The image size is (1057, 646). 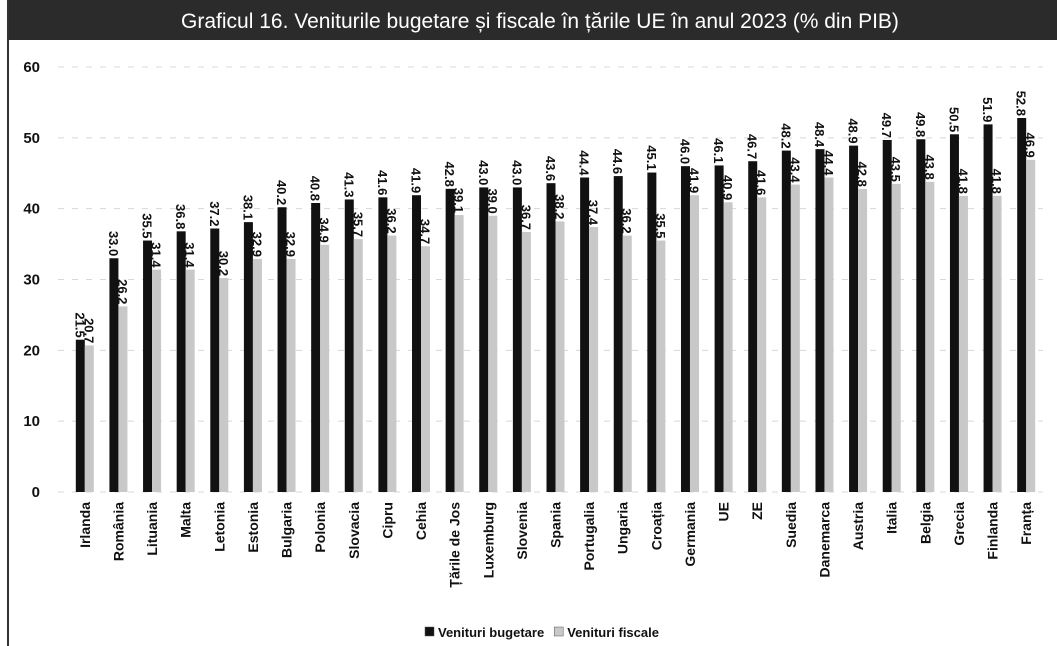 What do you see at coordinates (315, 188) in the screenshot?
I see `data-label: 40.8` at bounding box center [315, 188].